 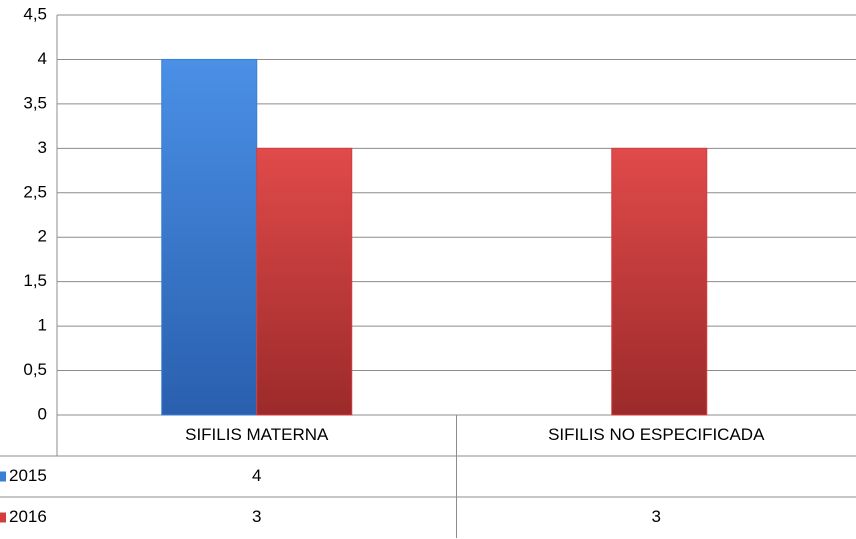 What do you see at coordinates (42, 58) in the screenshot?
I see `y-tick-label: 4` at bounding box center [42, 58].